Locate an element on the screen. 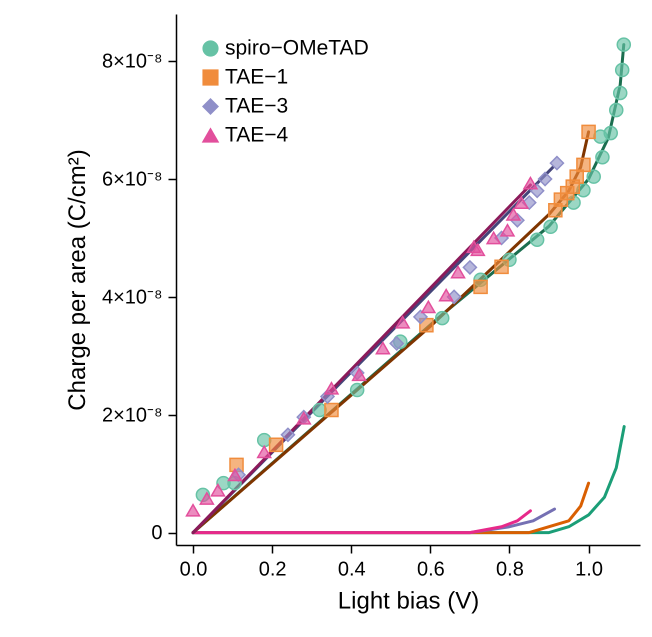  legend-label: TAE−4 is located at coordinates (257, 135).